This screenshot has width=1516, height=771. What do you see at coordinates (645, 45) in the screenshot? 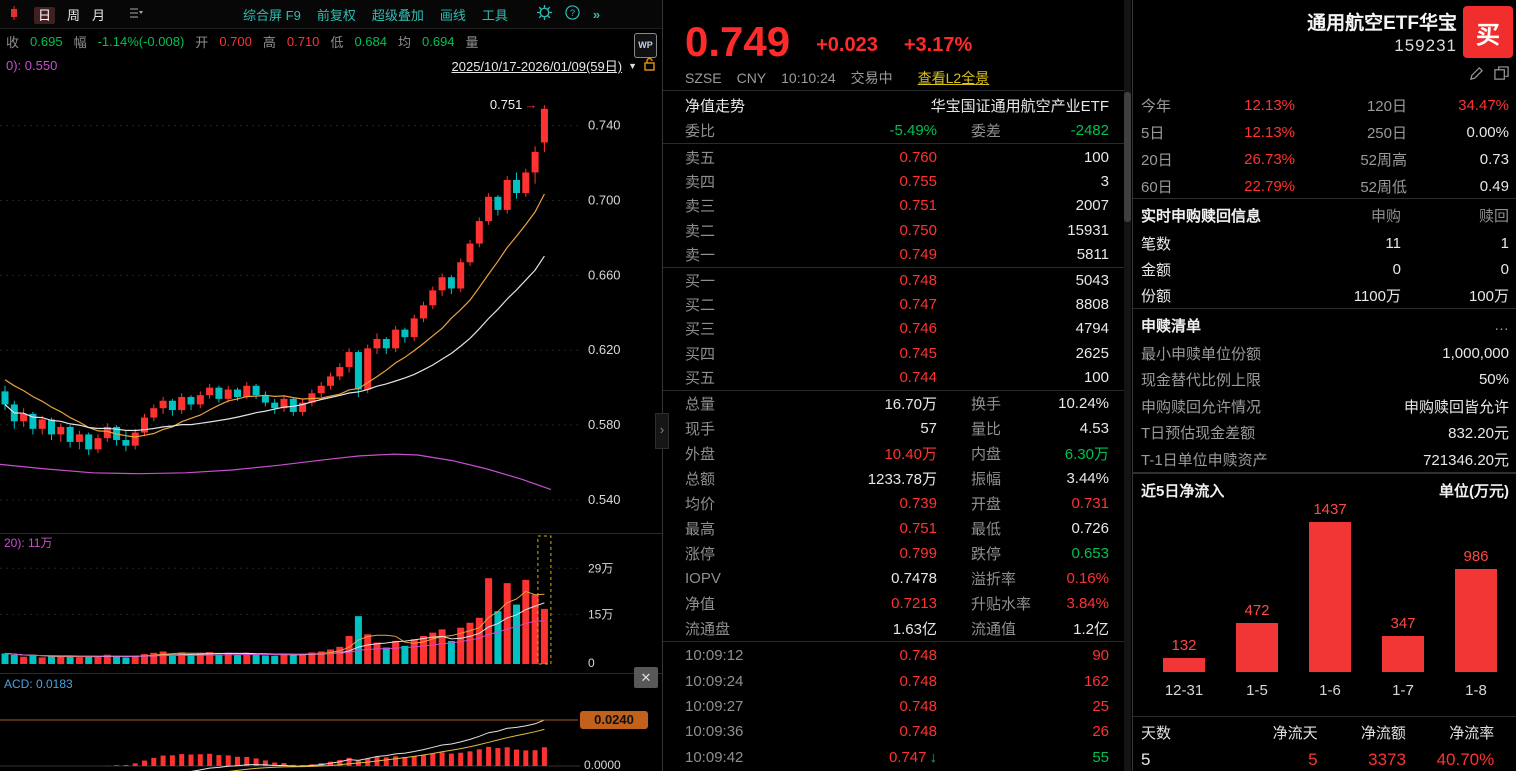
I see `wencai-icon: WP` at bounding box center [645, 45].